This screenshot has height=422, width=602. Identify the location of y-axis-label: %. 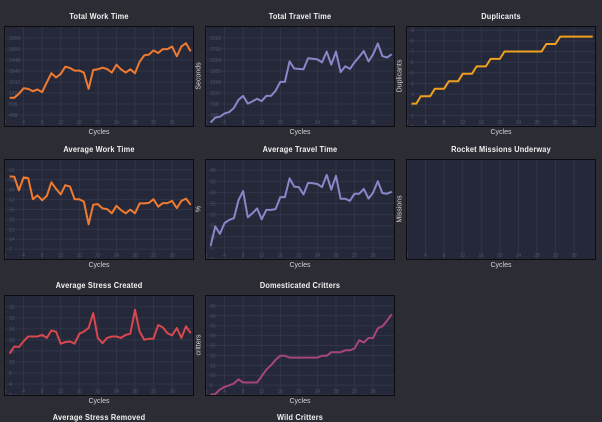
(1, 209).